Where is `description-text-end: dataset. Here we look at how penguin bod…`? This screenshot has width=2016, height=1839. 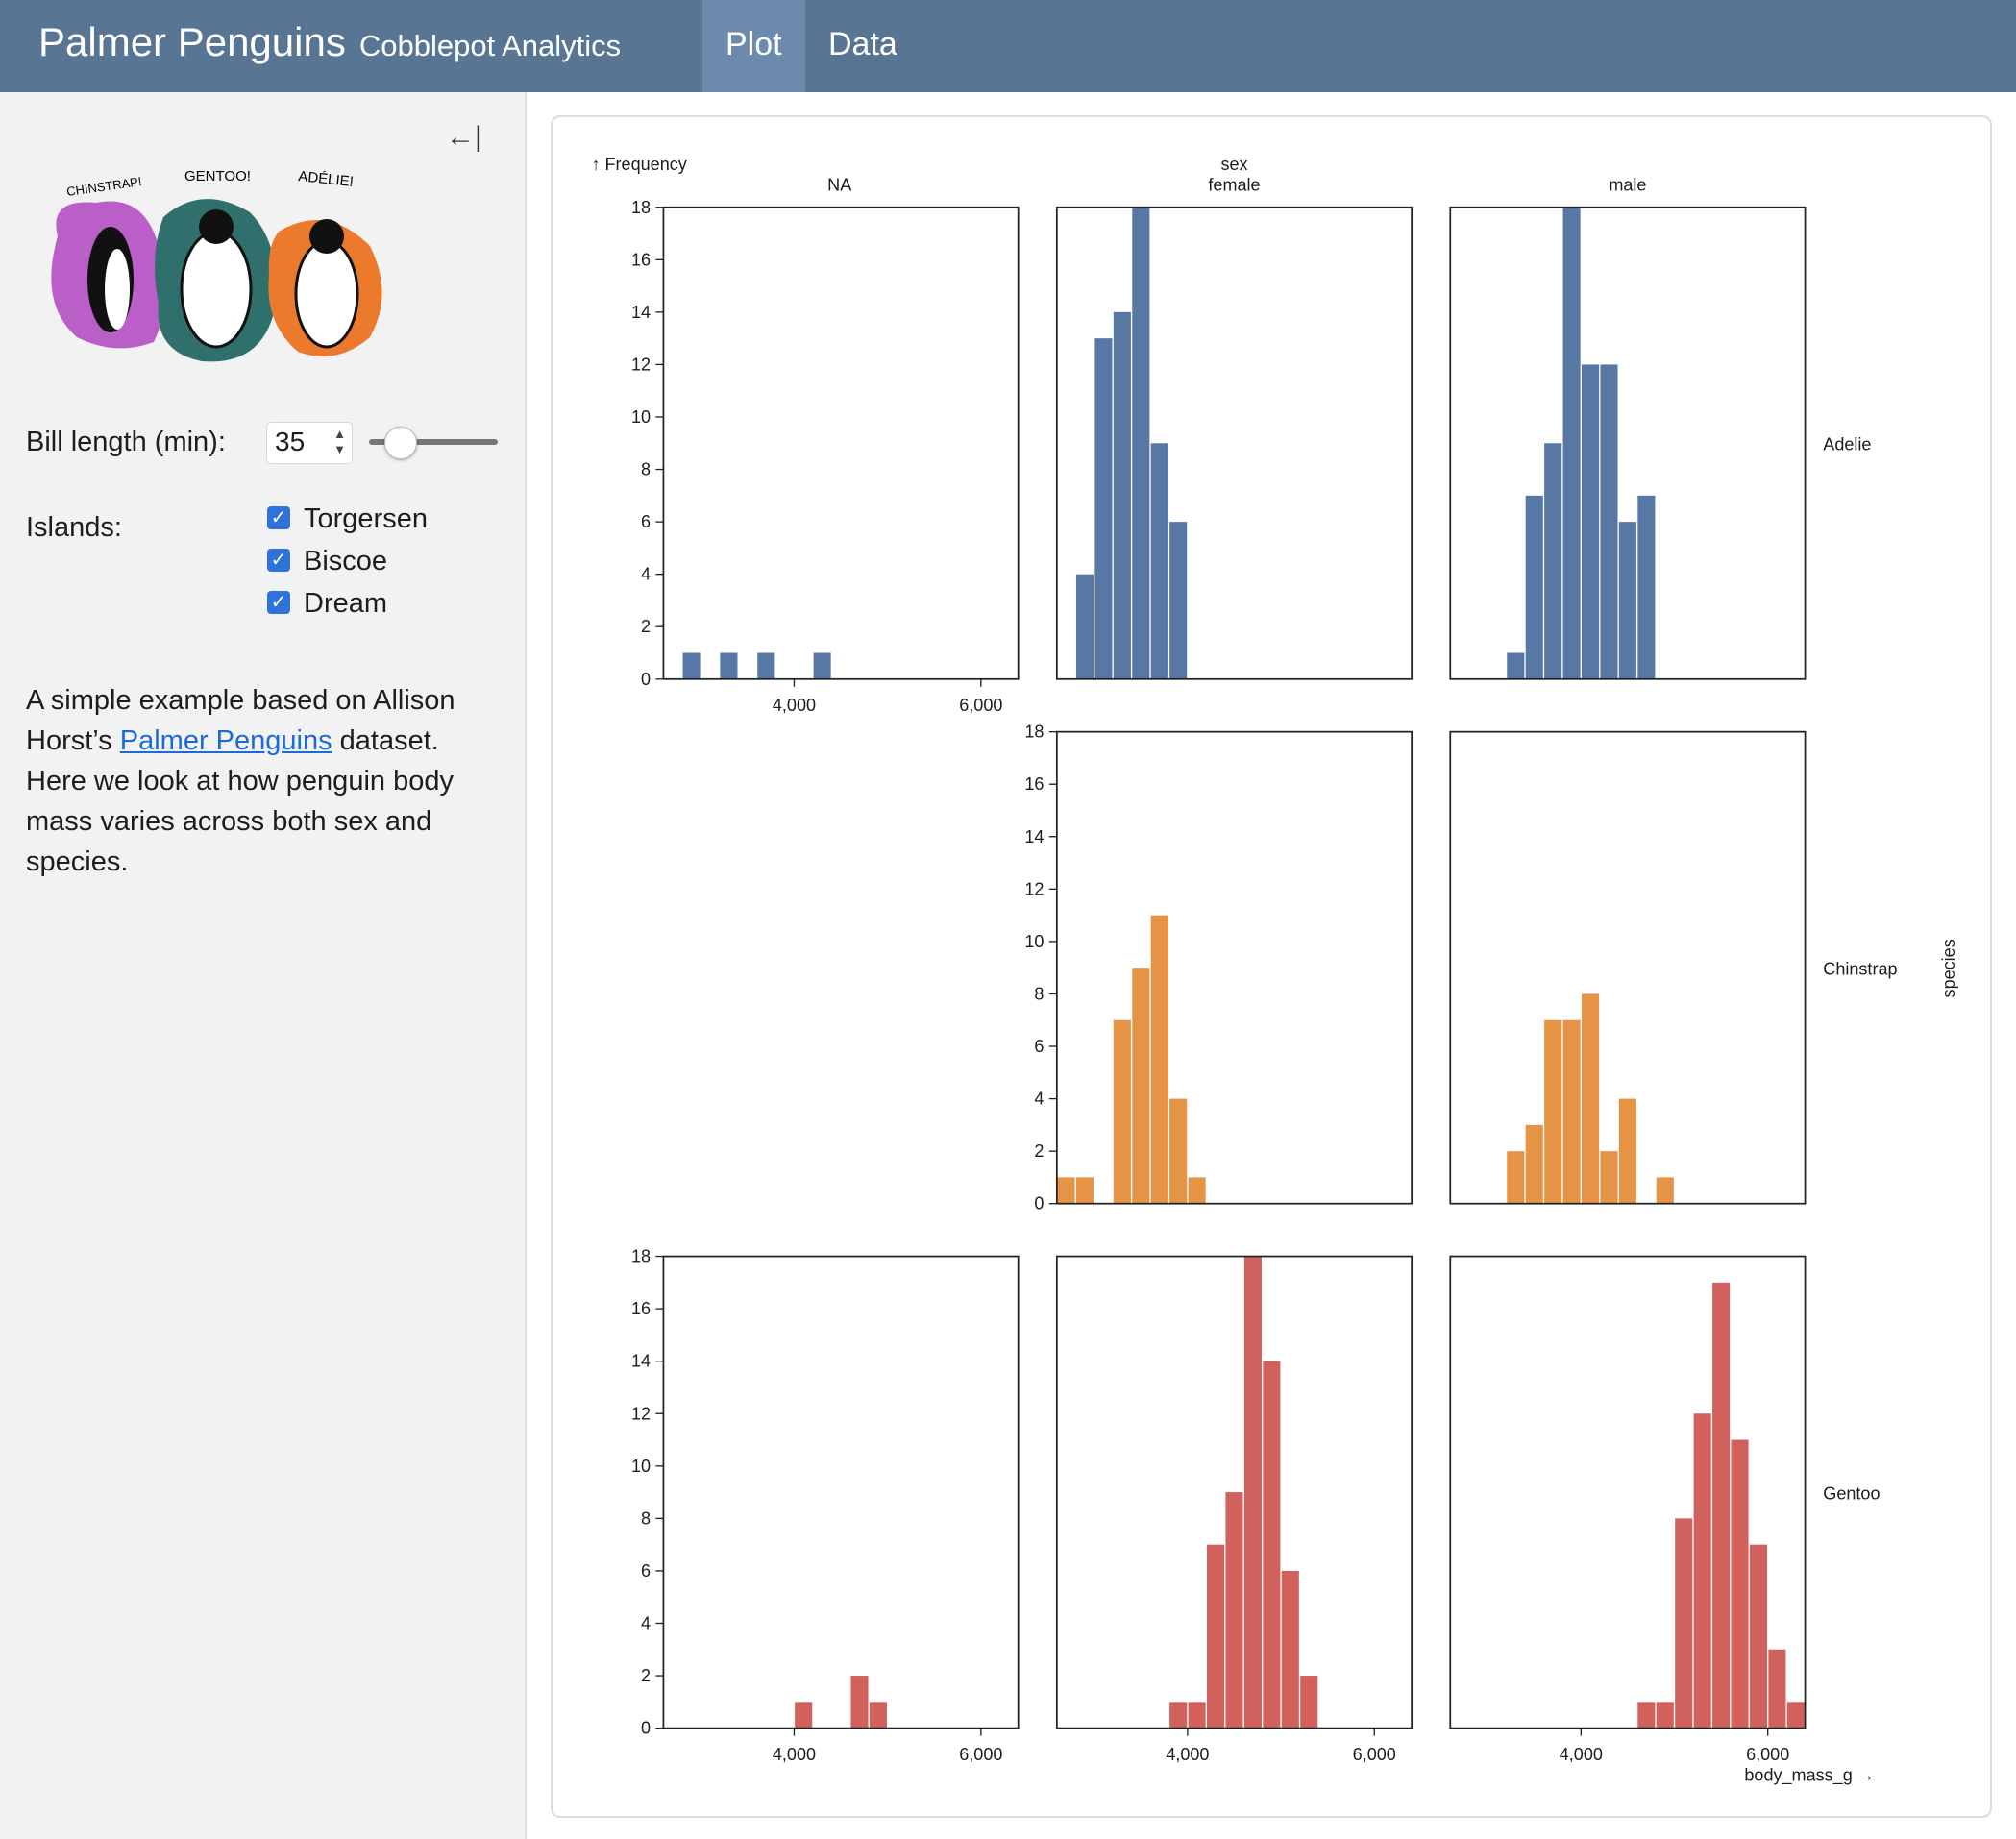 description-text-end: dataset. Here we look at how penguin bod… is located at coordinates (240, 801).